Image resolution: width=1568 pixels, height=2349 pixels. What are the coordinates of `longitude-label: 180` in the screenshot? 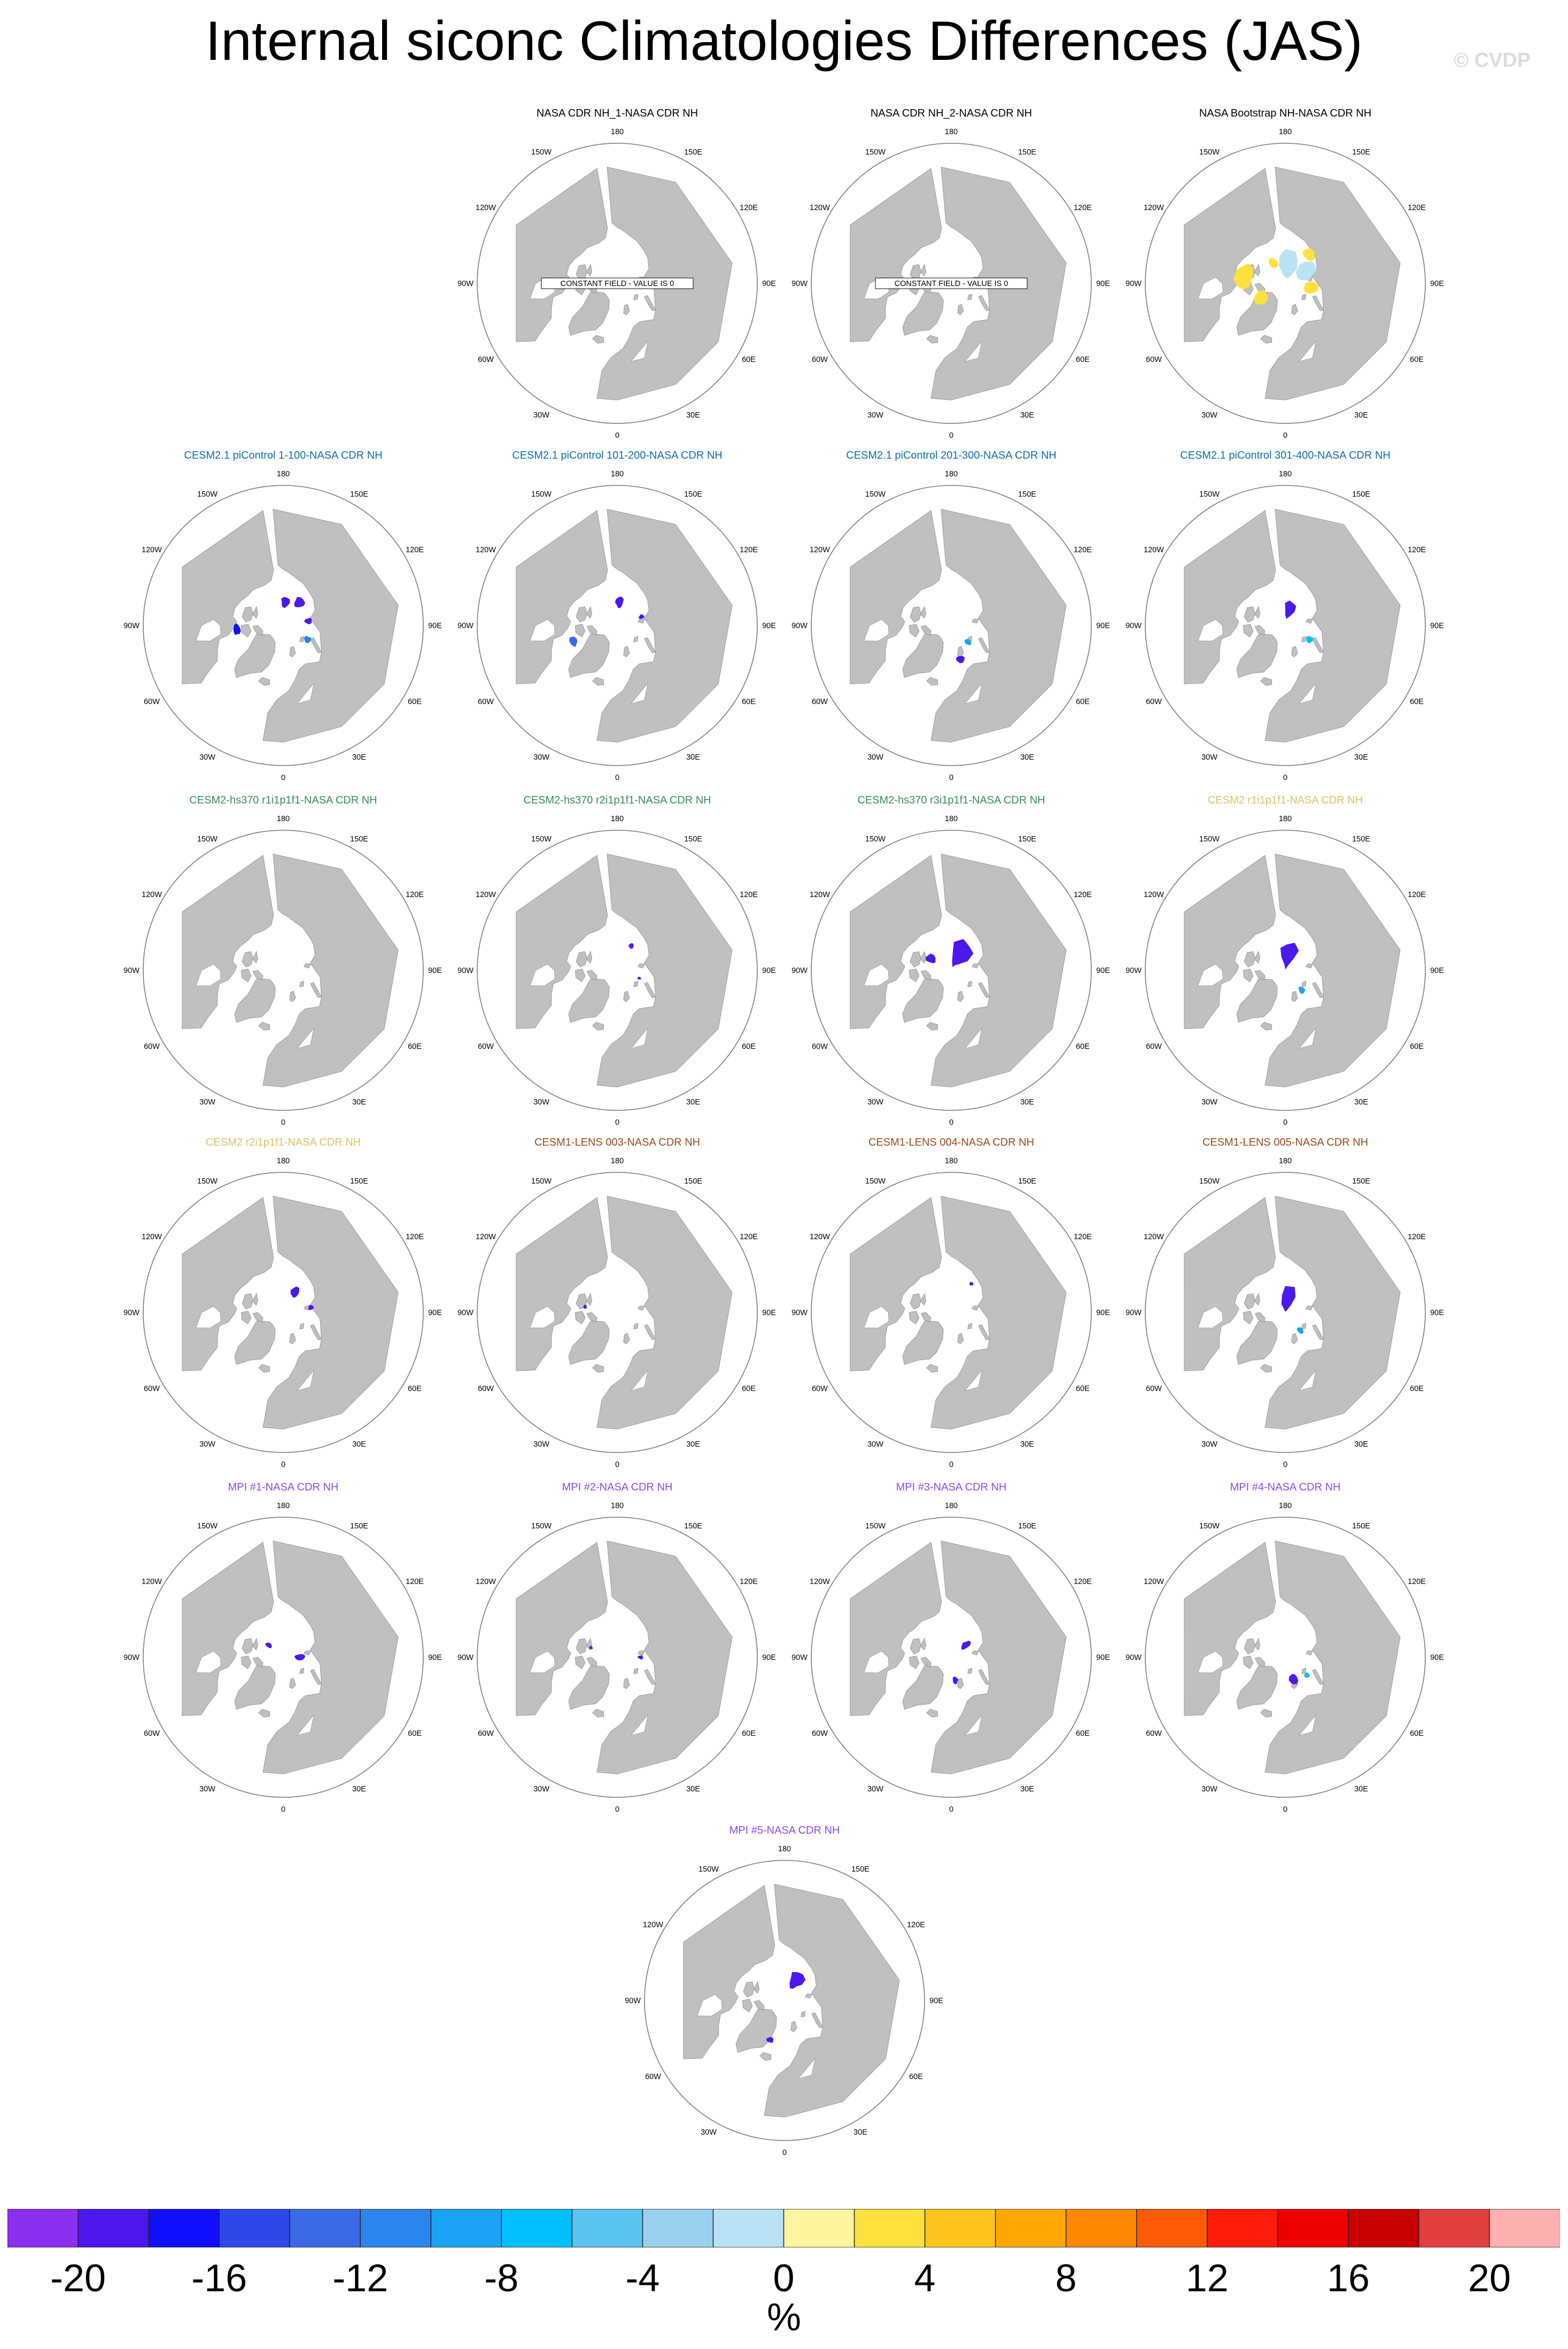 It's located at (951, 1161).